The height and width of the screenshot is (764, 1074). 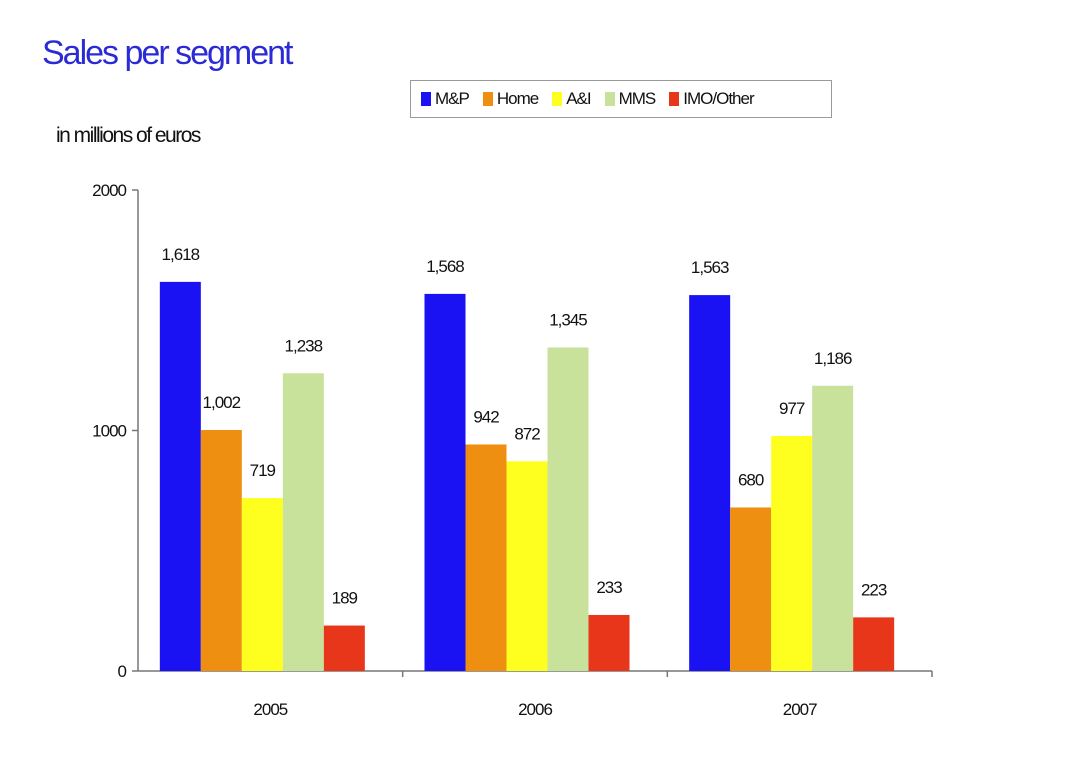 I want to click on bar-value-label: 1,563, so click(x=710, y=267).